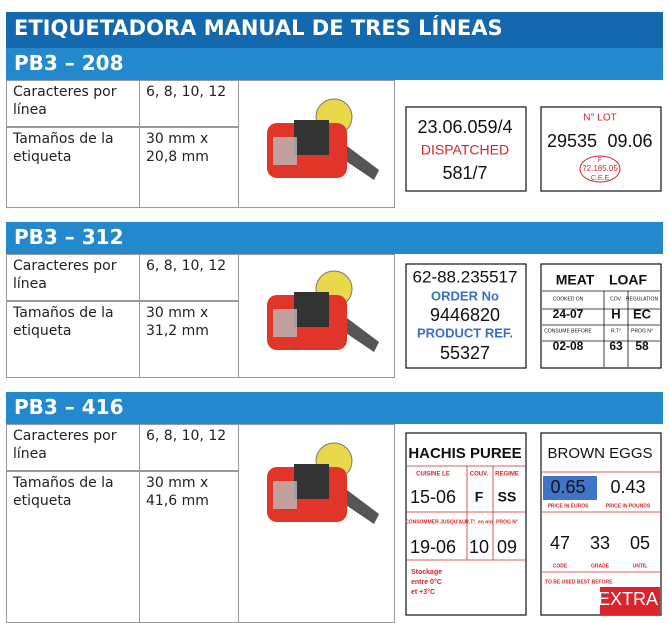 The image size is (669, 623). I want to click on label-text: CODE, so click(560, 566).